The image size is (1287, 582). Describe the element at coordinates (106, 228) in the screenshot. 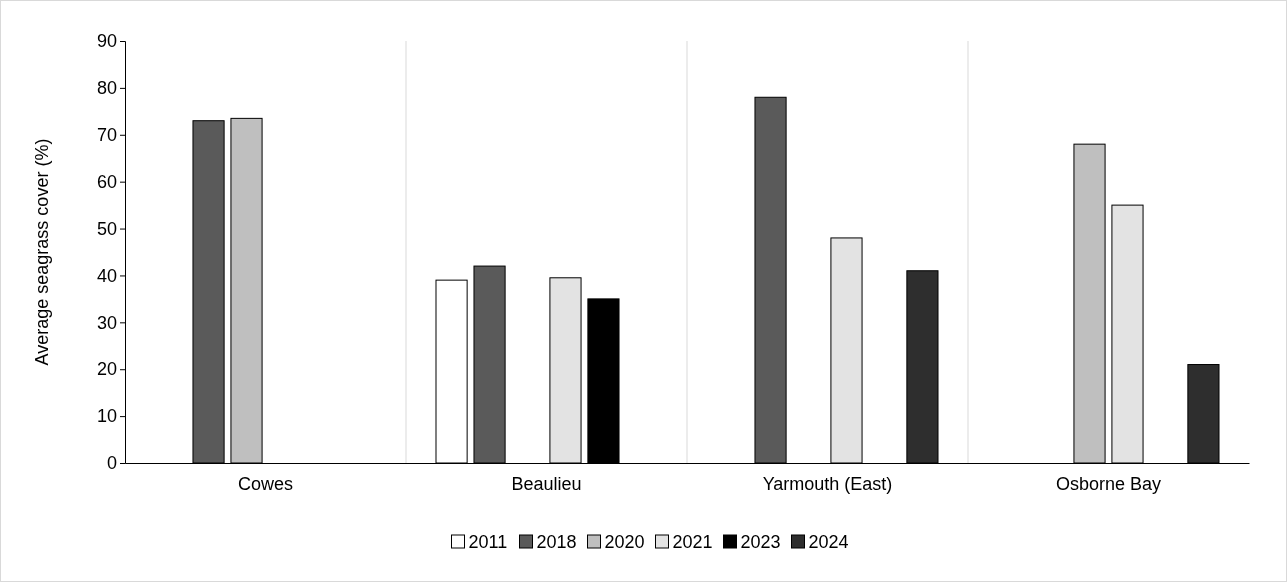

I see `y-tick-label: 50` at that location.